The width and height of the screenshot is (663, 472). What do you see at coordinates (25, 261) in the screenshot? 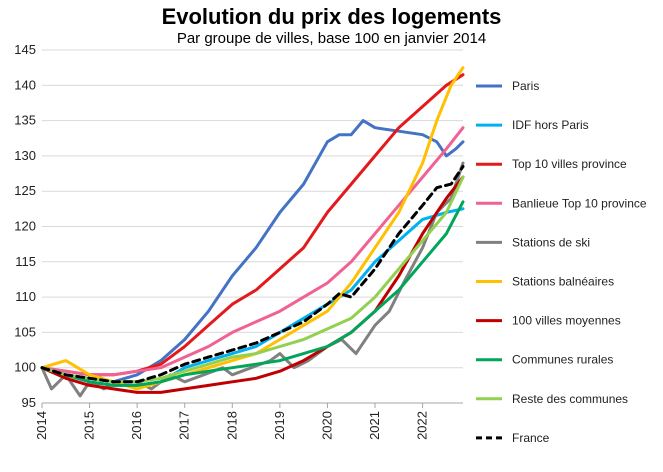
I see `y-tick-label: 115` at bounding box center [25, 261].